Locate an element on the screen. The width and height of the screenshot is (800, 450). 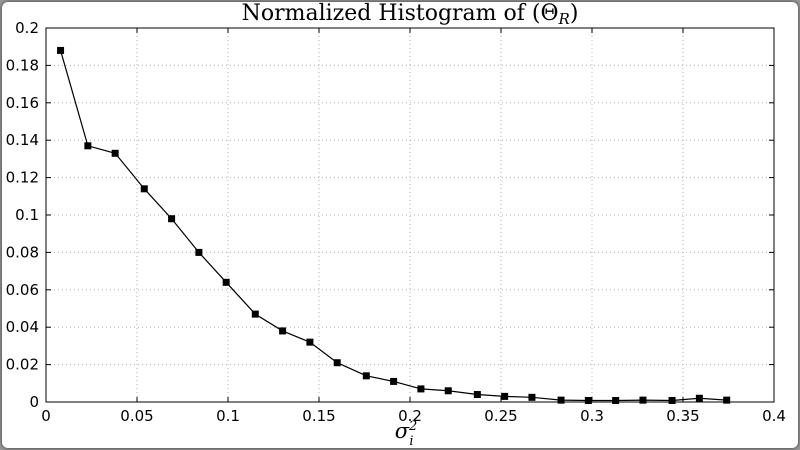
x-tick-label: 0.25 is located at coordinates (500, 416).